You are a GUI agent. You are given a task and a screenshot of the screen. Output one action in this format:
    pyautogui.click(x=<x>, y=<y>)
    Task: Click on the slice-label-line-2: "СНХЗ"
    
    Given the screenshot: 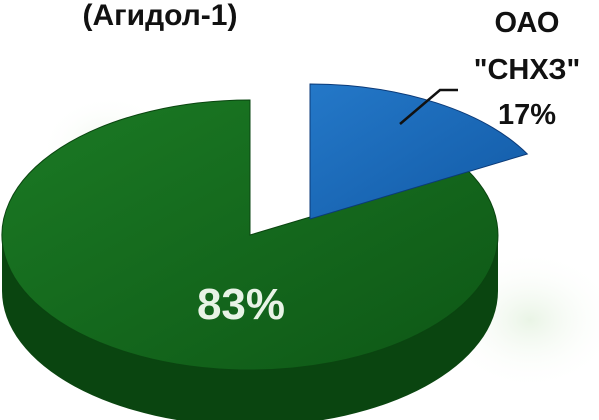 What is the action you would take?
    pyautogui.click(x=527, y=70)
    